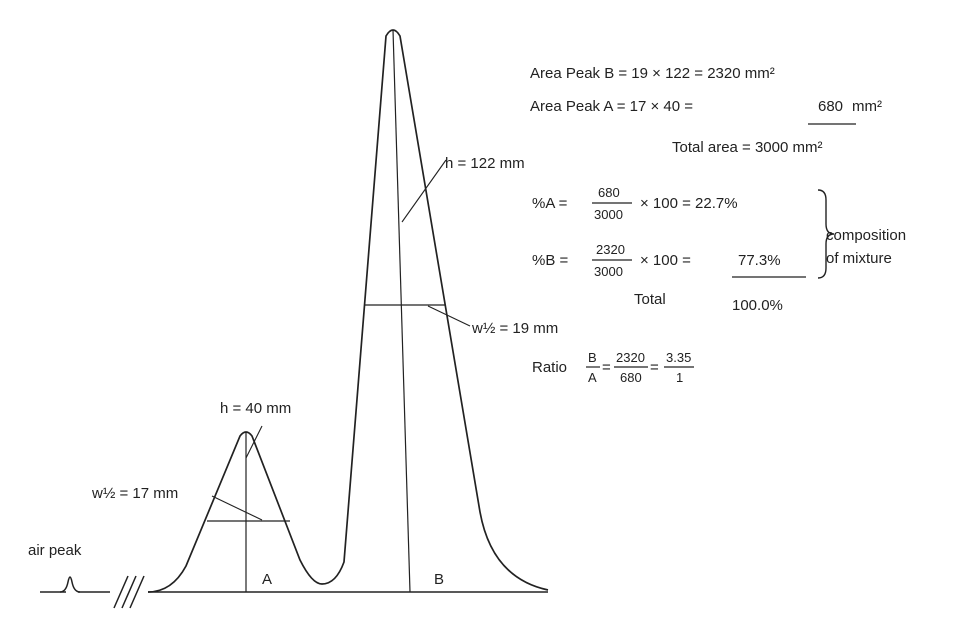 The height and width of the screenshot is (623, 956). What do you see at coordinates (867, 106) in the screenshot?
I see `area-peak-a-unit: mm²` at bounding box center [867, 106].